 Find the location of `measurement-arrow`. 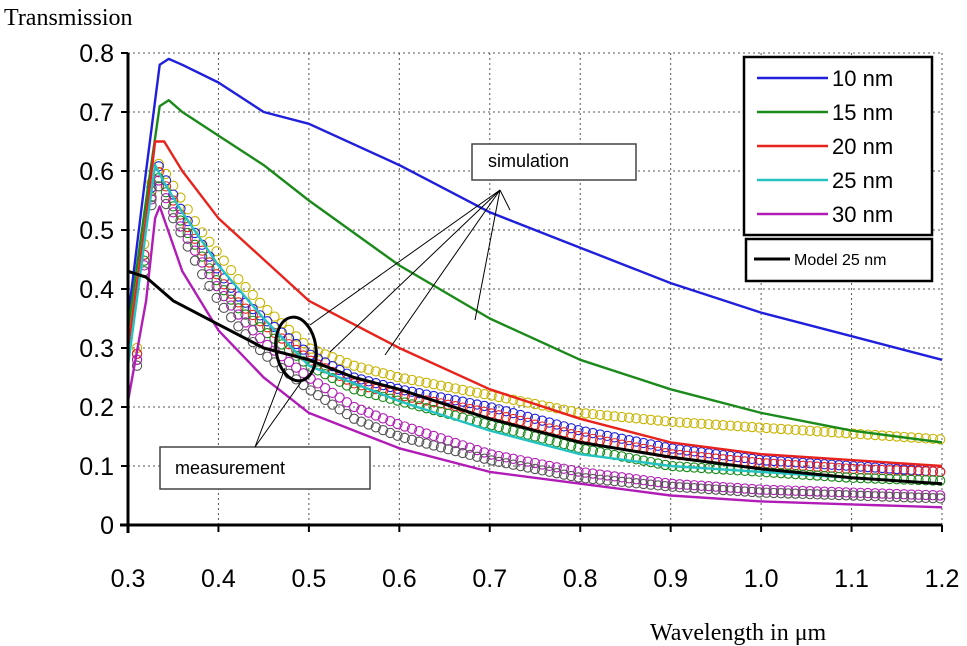

measurement-arrow is located at coordinates (270, 407).